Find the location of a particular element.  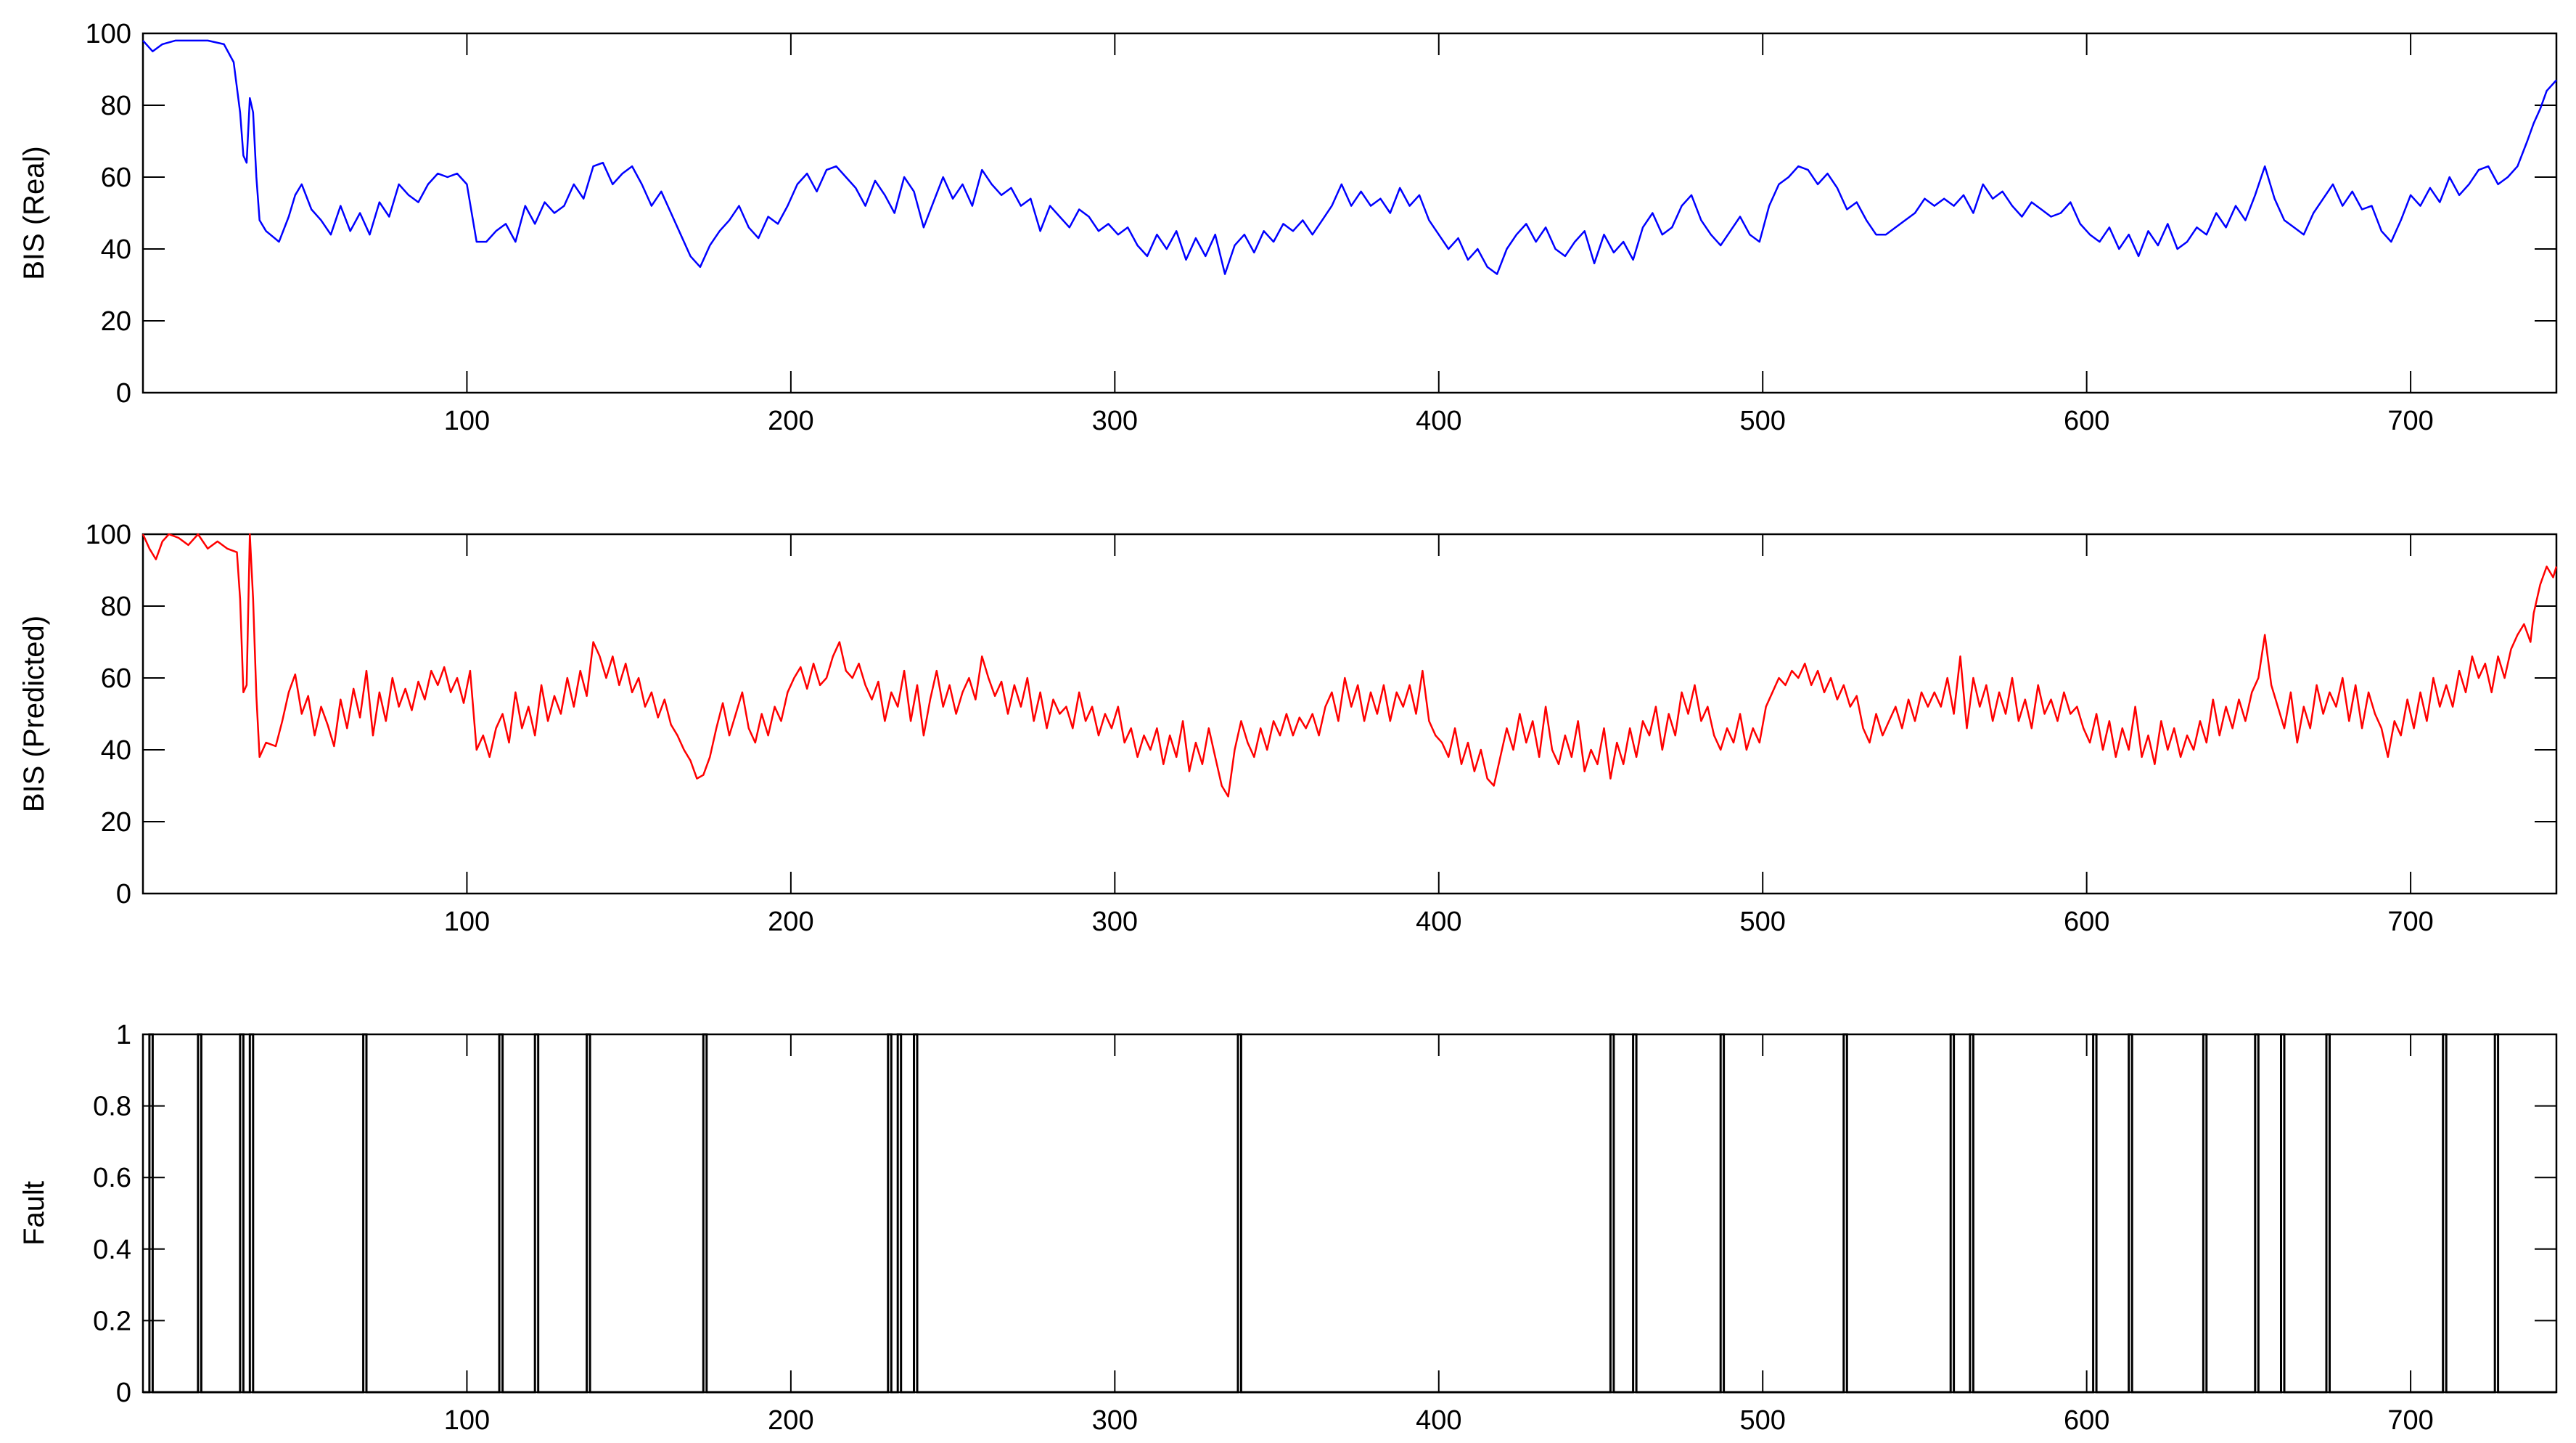

y-axis-label: BIS (Real) is located at coordinates (34, 213).